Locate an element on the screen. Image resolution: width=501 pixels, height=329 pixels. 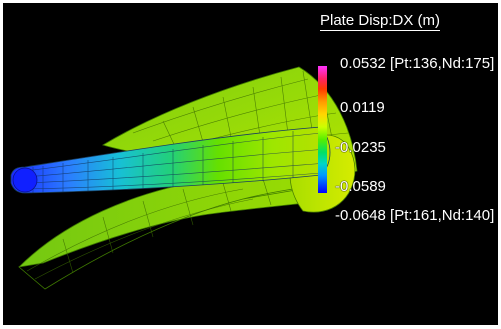
legend-value-1: 0.0119 is located at coordinates (362, 107).